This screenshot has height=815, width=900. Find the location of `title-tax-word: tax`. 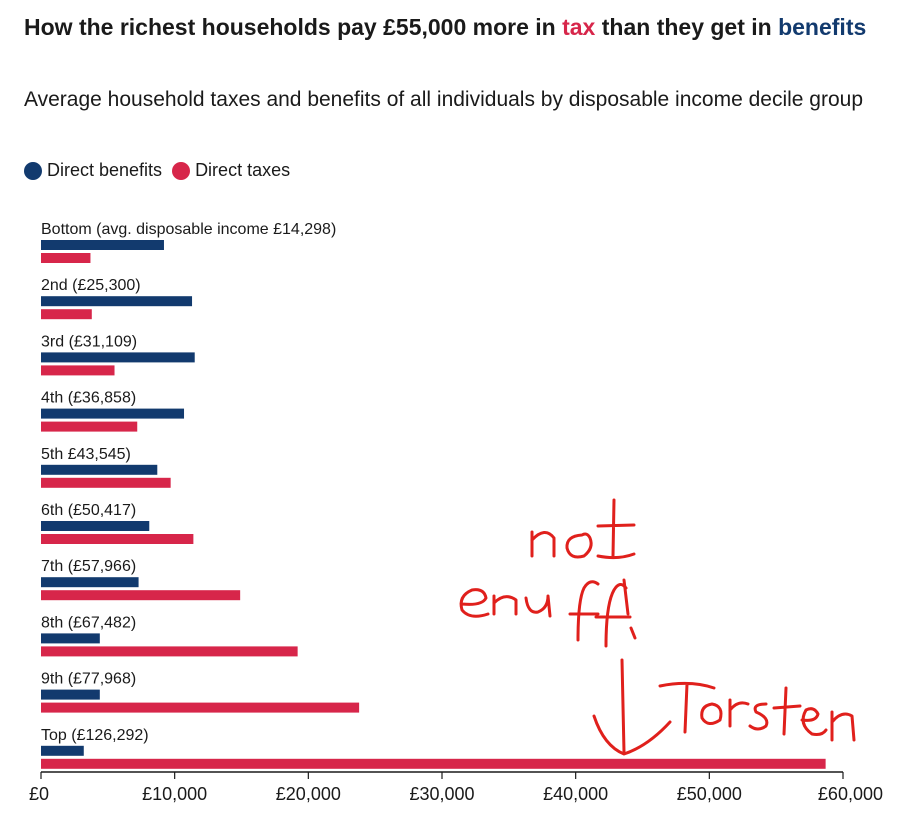

title-tax-word: tax is located at coordinates (579, 27).